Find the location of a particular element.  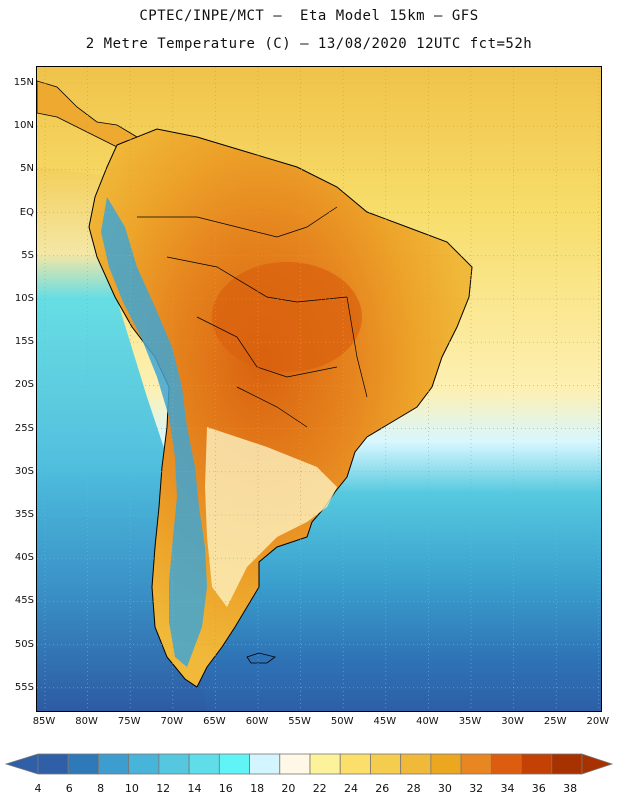

lat-tick-label: 10S is located at coordinates (24, 298).